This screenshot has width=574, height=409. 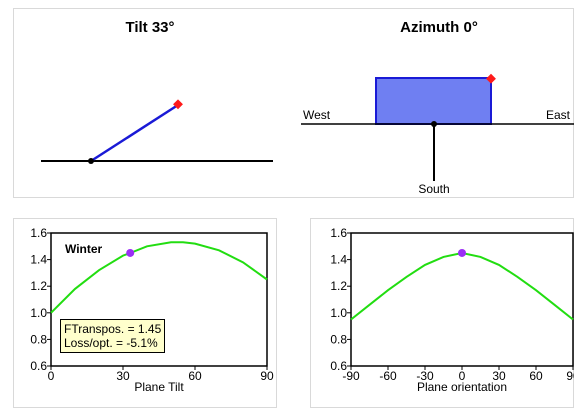 What do you see at coordinates (425, 376) in the screenshot?
I see `x-tick-label: -30` at bounding box center [425, 376].